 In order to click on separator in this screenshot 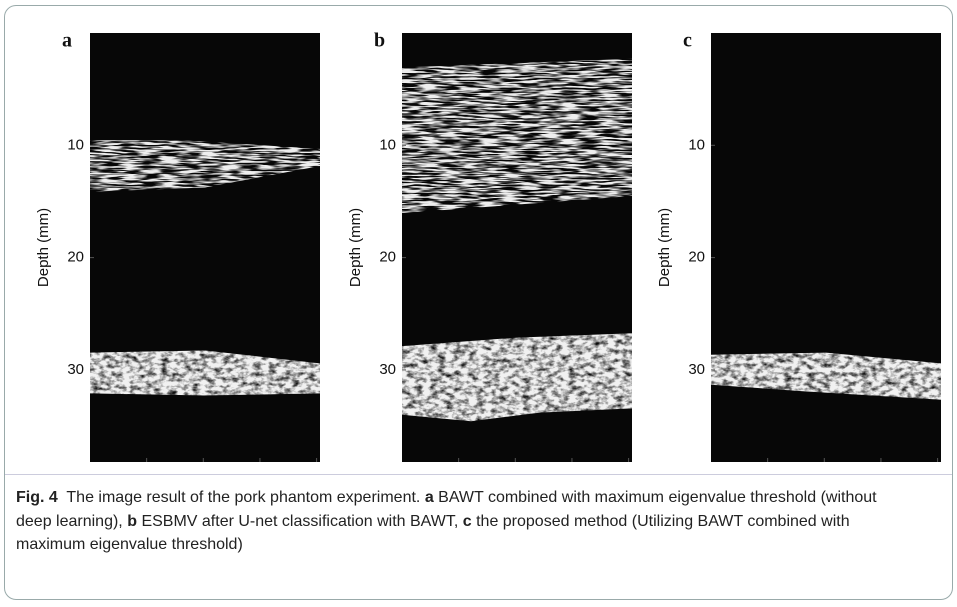, I will do `click(478, 474)`.